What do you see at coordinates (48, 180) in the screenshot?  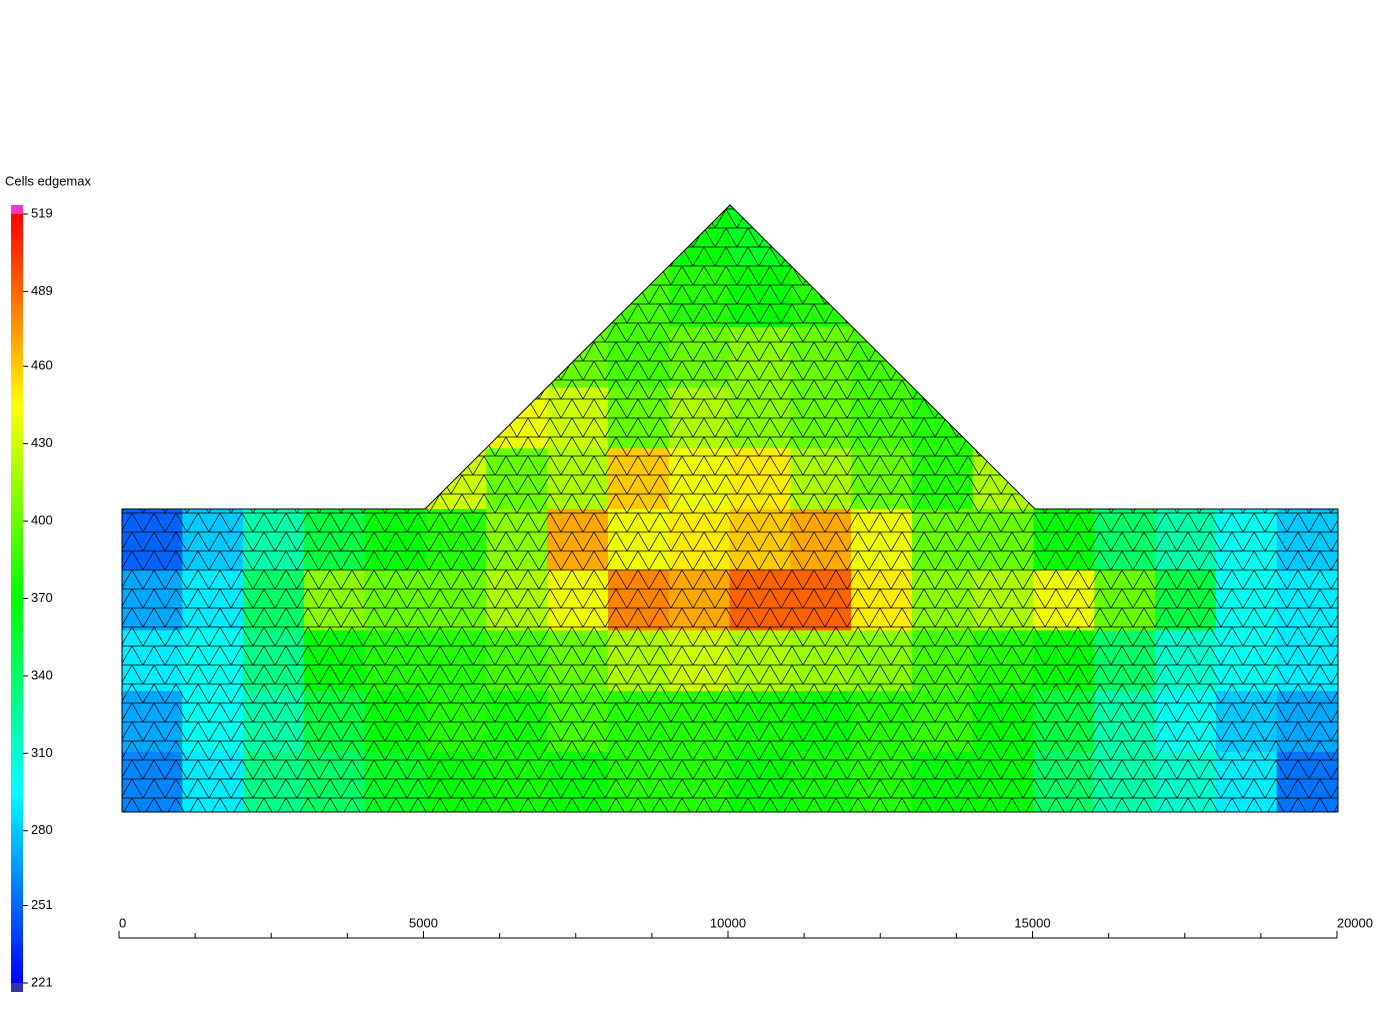 I see `colorbar-title: Cells edgemax` at bounding box center [48, 180].